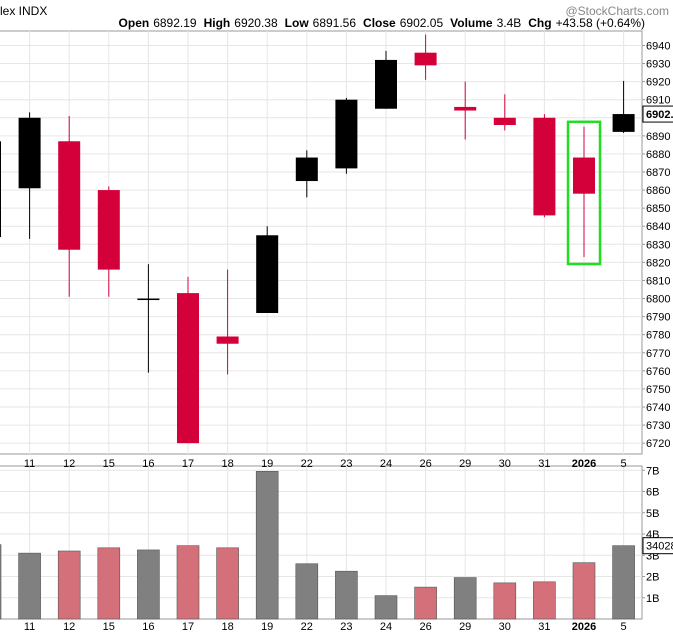  Describe the element at coordinates (652, 493) in the screenshot. I see `volume-tick-label-5: 6B` at that location.